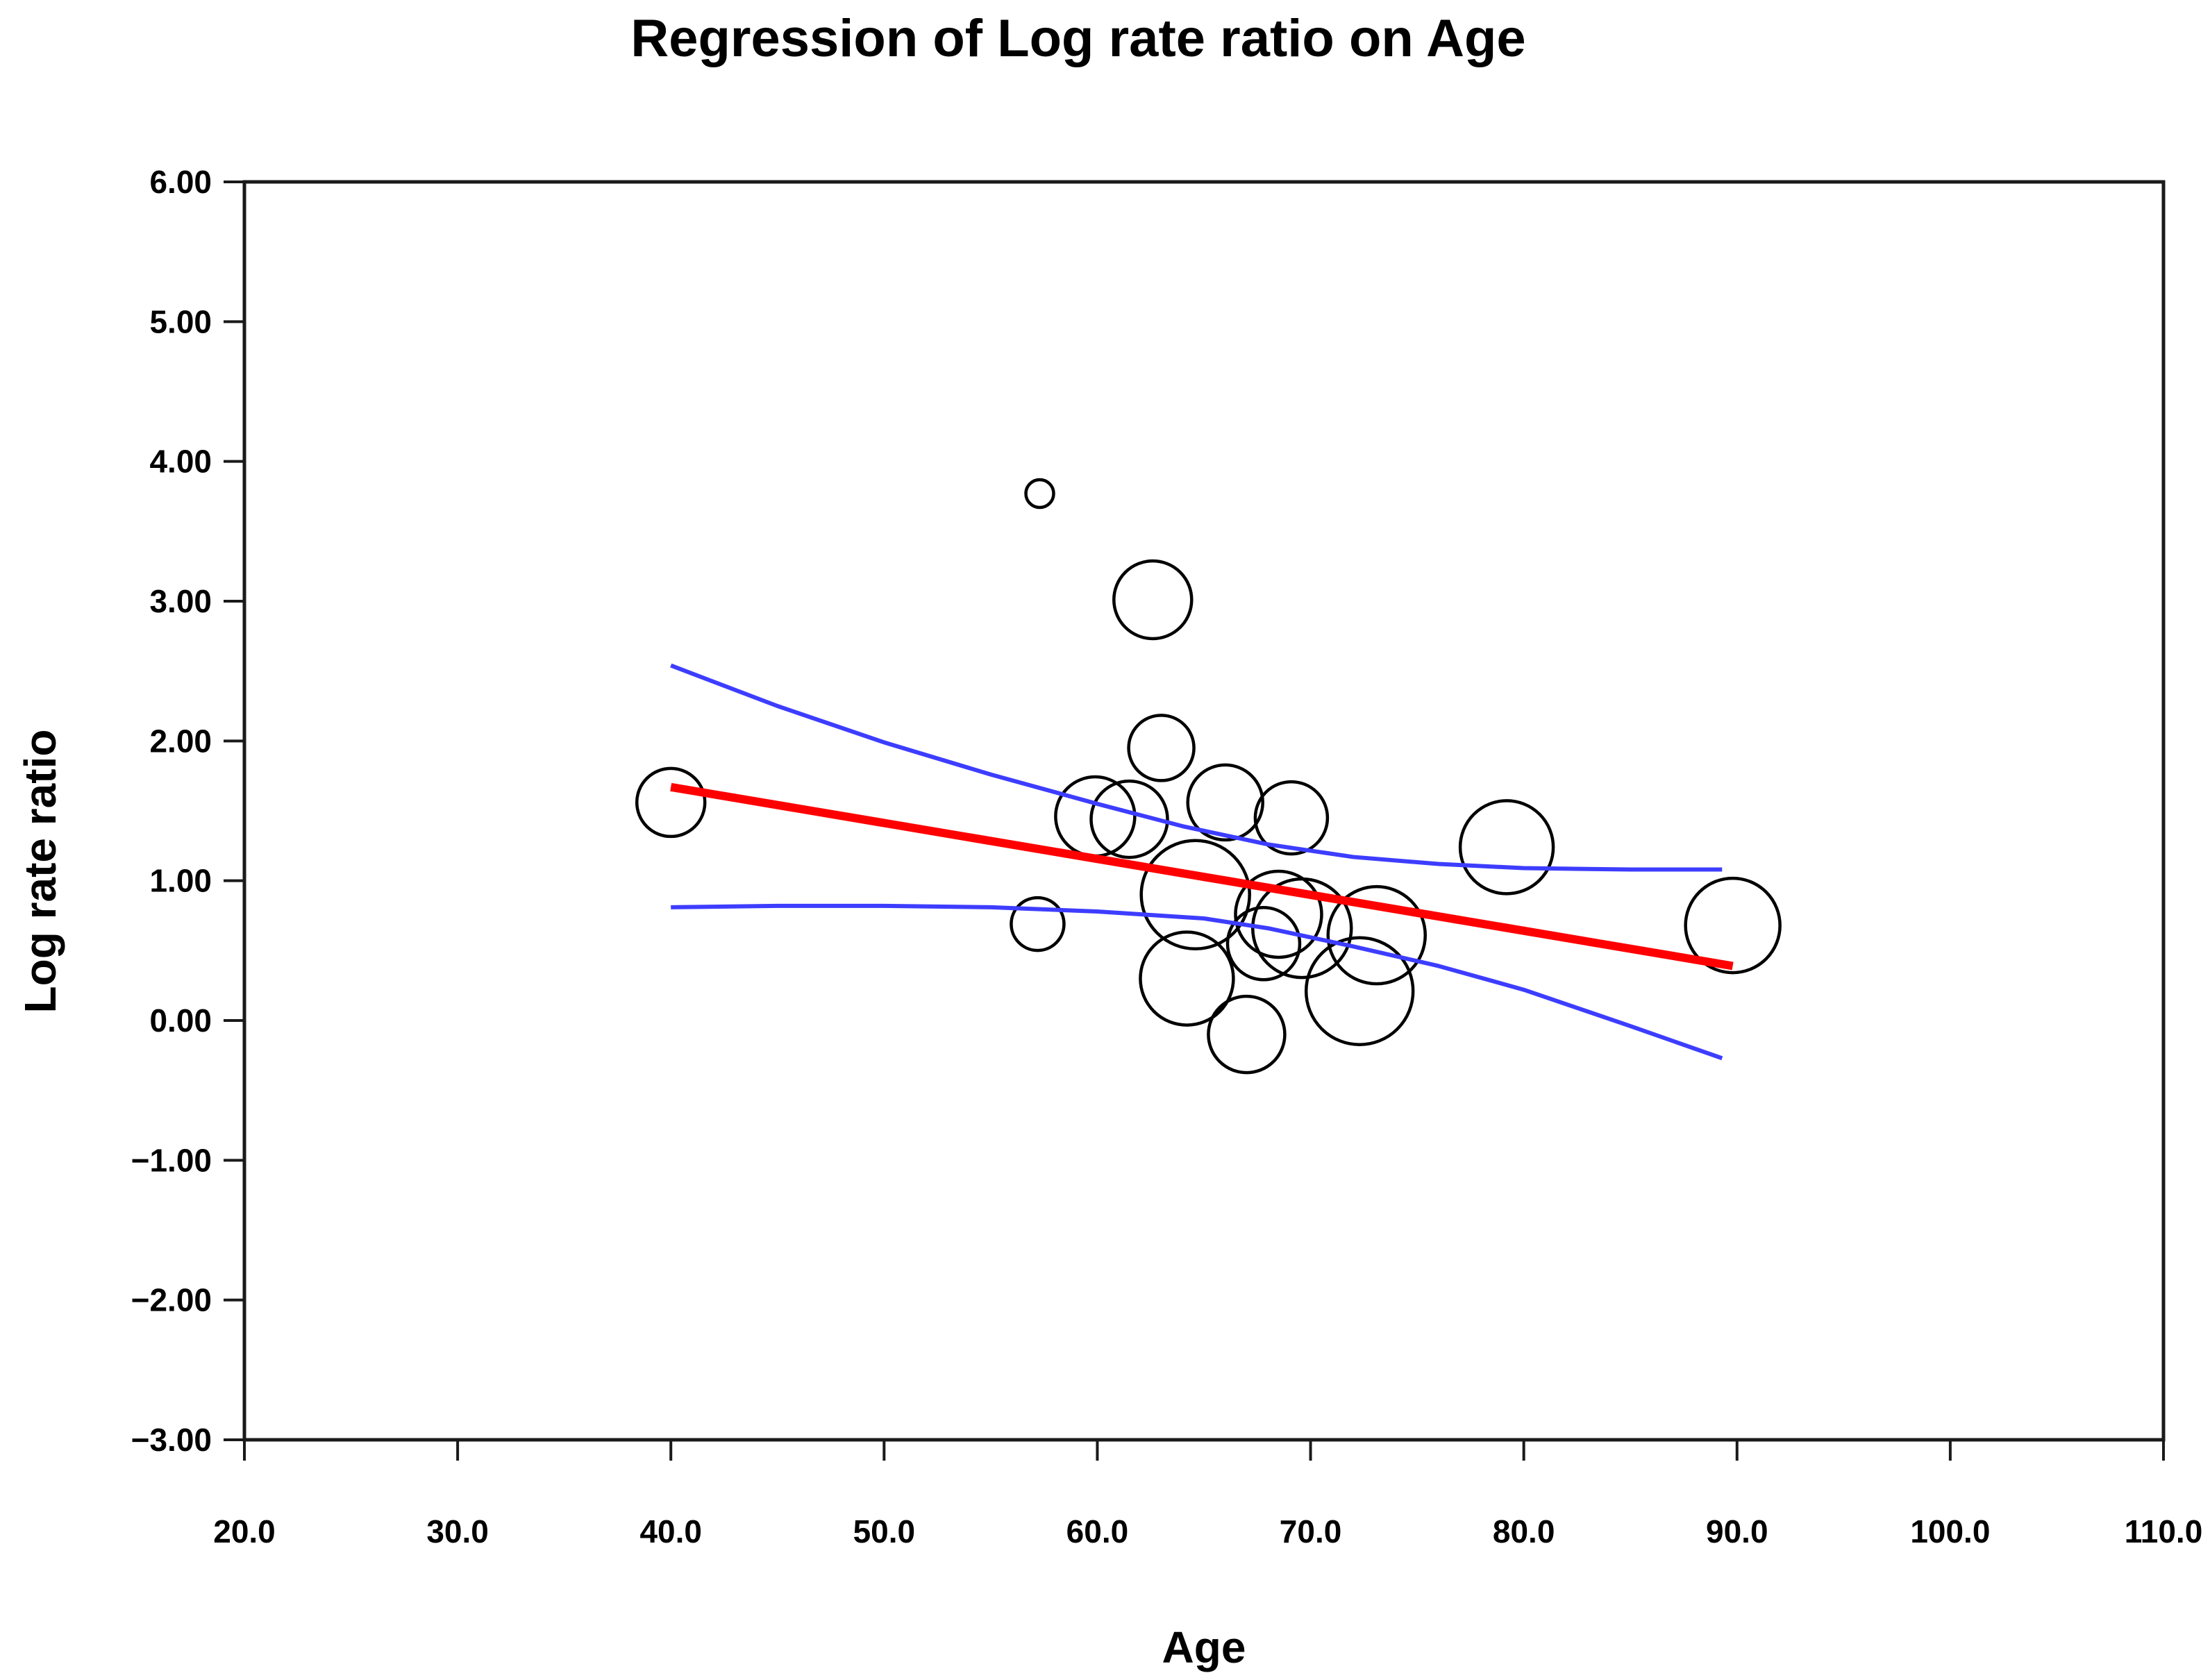 This screenshot has width=2210, height=1680. What do you see at coordinates (1097, 1531) in the screenshot?
I see `x-tick-label: 60.0` at bounding box center [1097, 1531].